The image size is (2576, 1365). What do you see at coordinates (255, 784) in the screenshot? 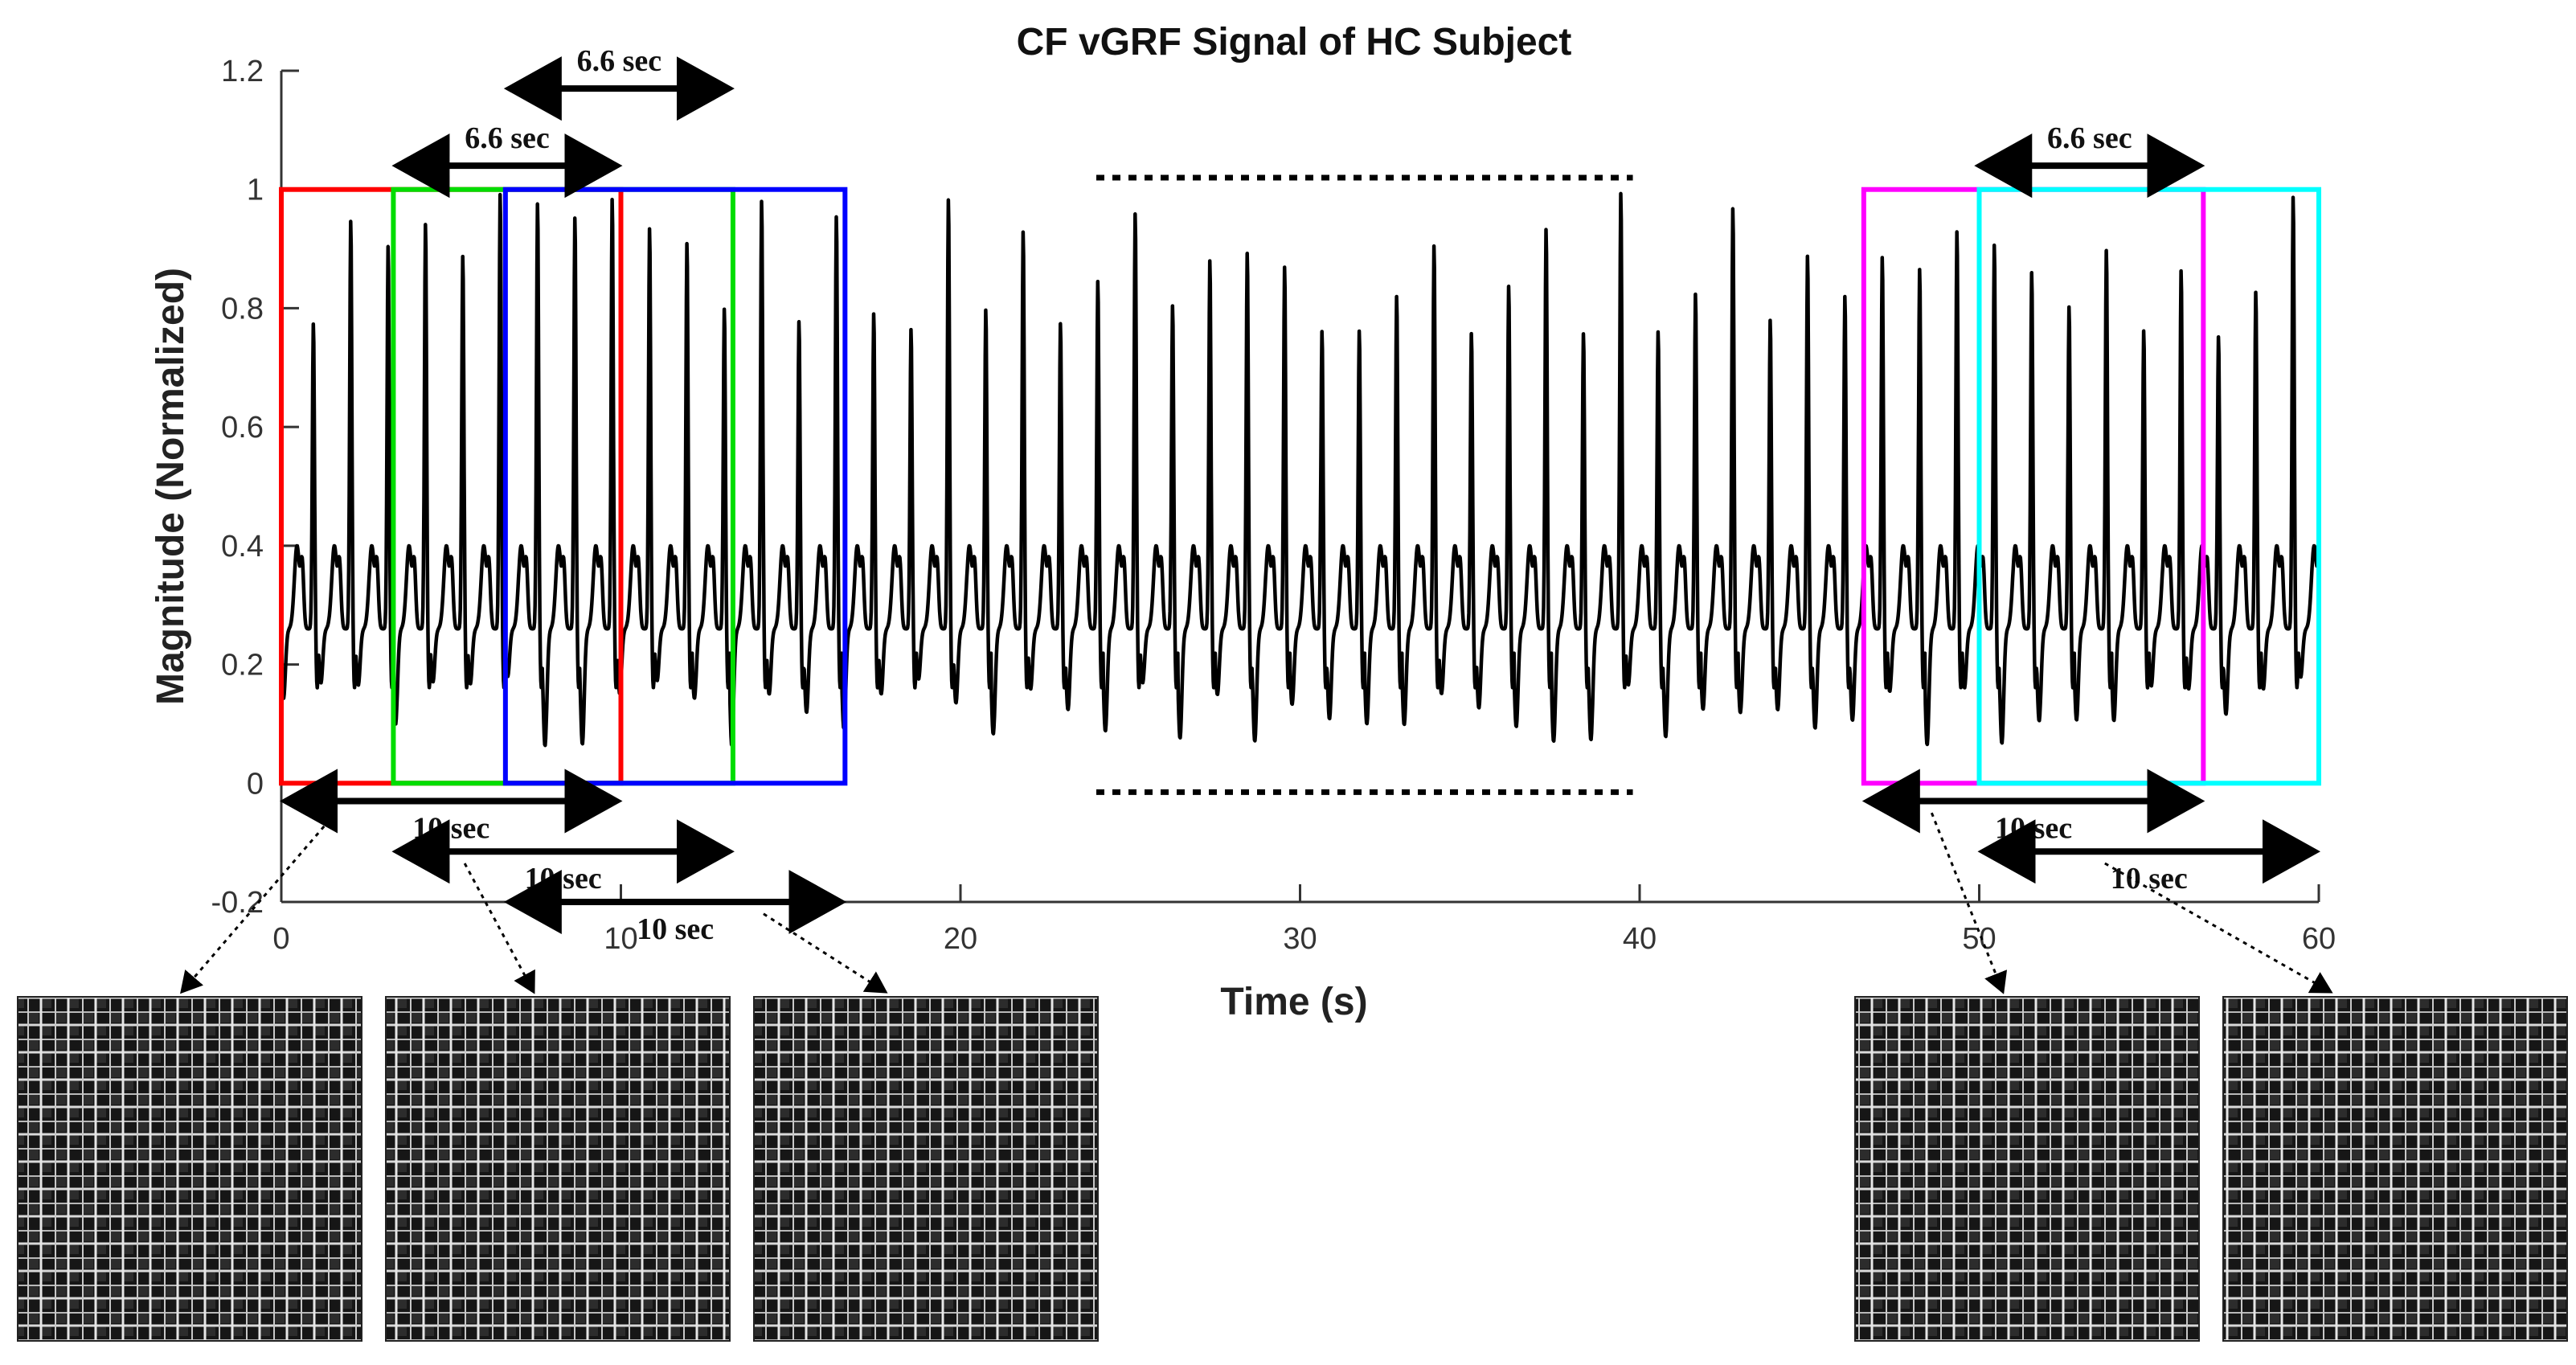
I see `y-tick-label: 0` at bounding box center [255, 784].